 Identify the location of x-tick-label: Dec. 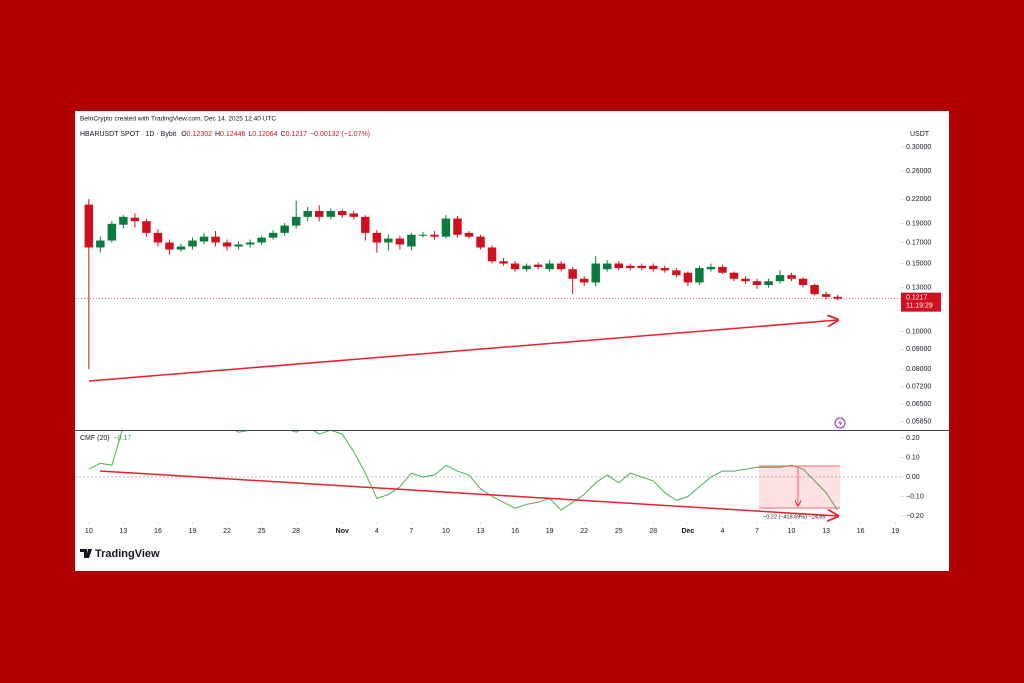
(687, 531).